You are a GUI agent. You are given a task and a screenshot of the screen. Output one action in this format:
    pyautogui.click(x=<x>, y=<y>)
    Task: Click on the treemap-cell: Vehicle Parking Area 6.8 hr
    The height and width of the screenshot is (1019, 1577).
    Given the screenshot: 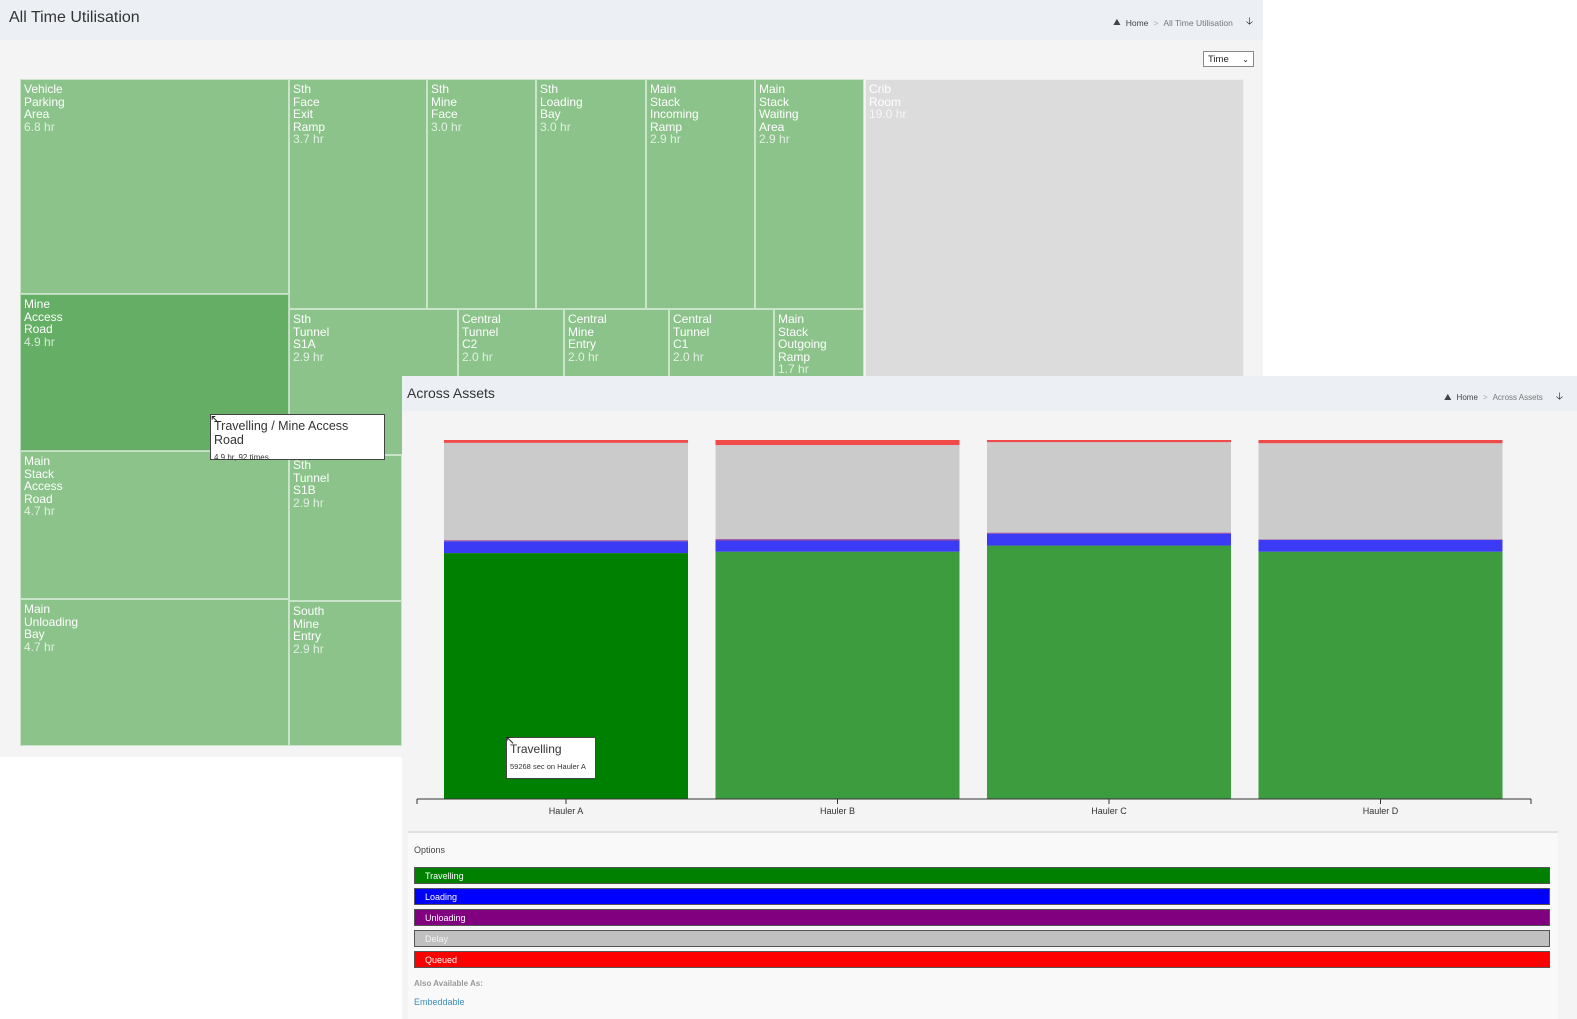 What is the action you would take?
    pyautogui.click(x=154, y=186)
    